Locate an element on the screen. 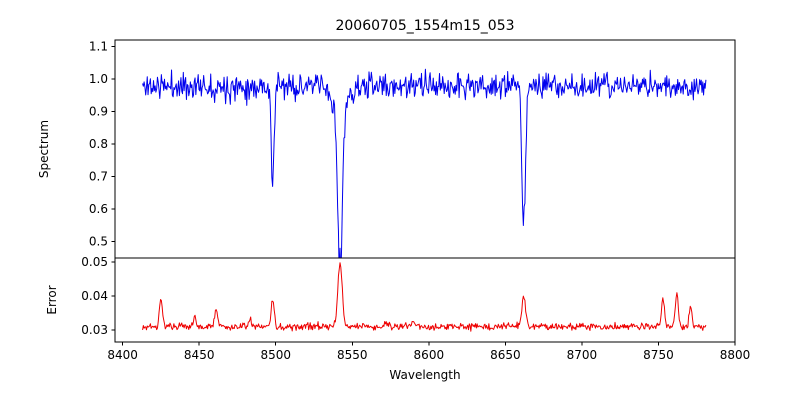 This screenshot has width=800, height=404. x-tick-label: 8400 is located at coordinates (122, 355).